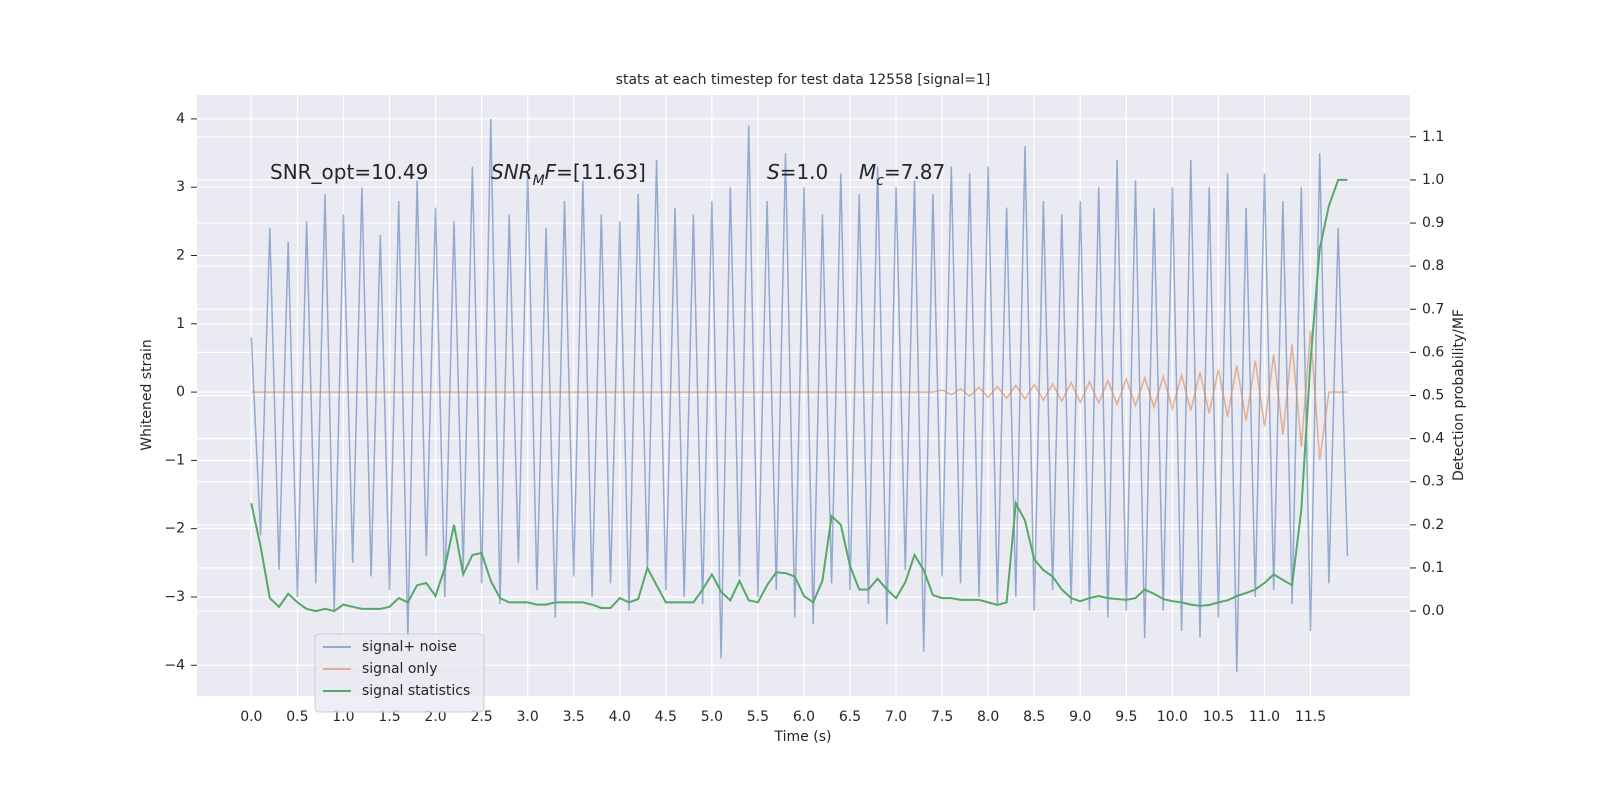 The image size is (1600, 800). I want to click on x-tick-label: 11.0, so click(1264, 717).